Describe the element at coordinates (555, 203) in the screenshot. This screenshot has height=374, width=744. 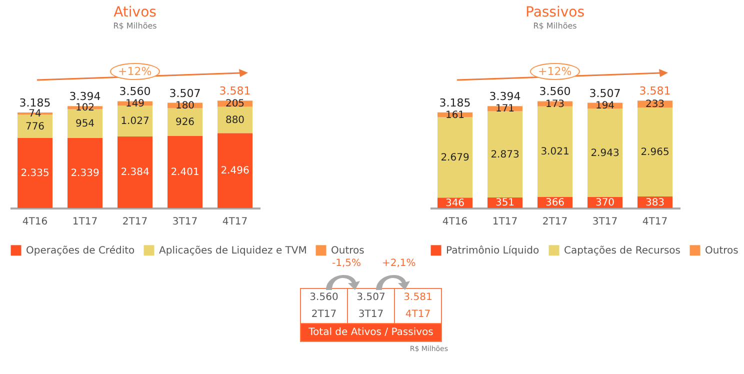
I see `data-label: 366` at that location.